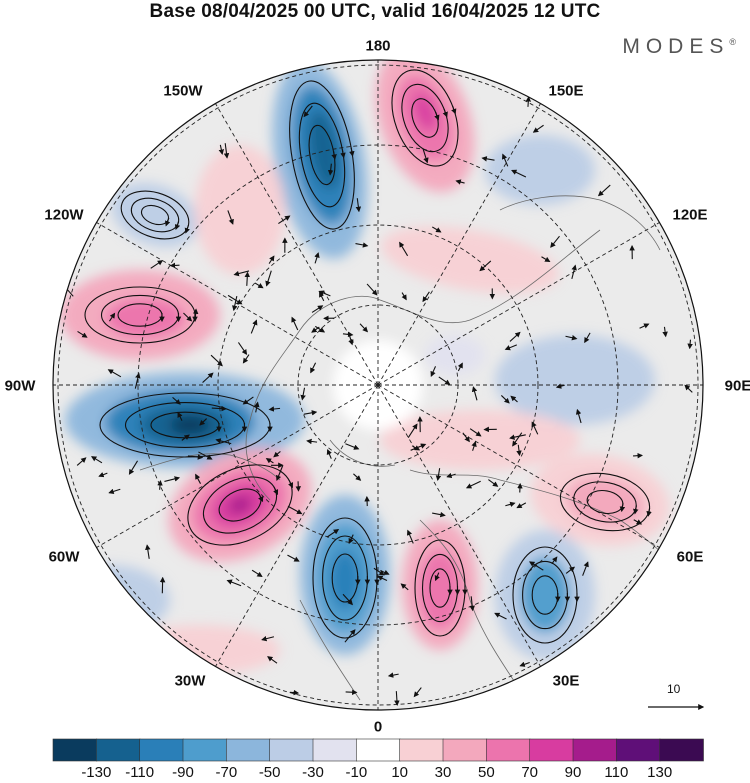 The width and height of the screenshot is (750, 783). I want to click on colorbar-label: 70, so click(529, 772).